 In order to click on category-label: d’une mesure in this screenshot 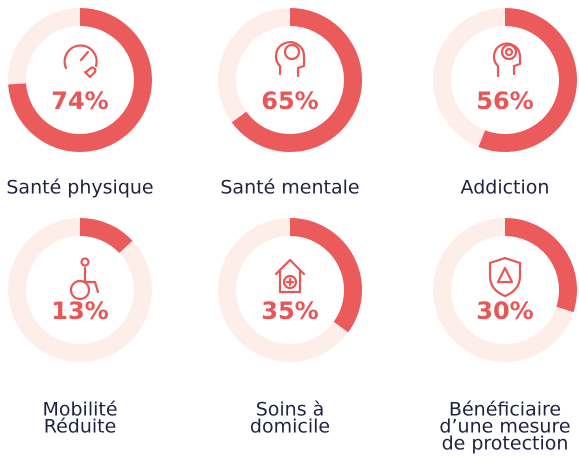, I will do `click(504, 427)`.